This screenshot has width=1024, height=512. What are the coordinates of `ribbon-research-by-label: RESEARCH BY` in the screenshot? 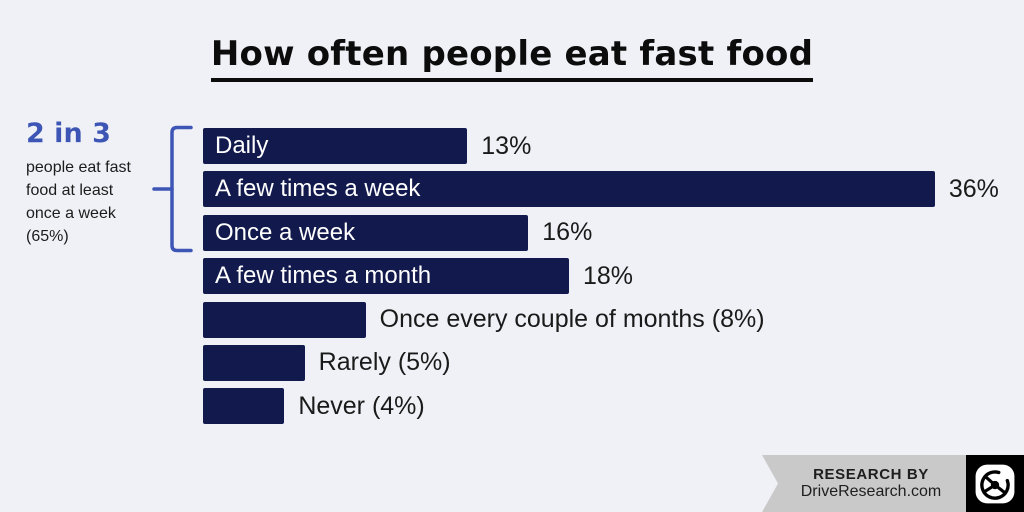 It's located at (871, 474).